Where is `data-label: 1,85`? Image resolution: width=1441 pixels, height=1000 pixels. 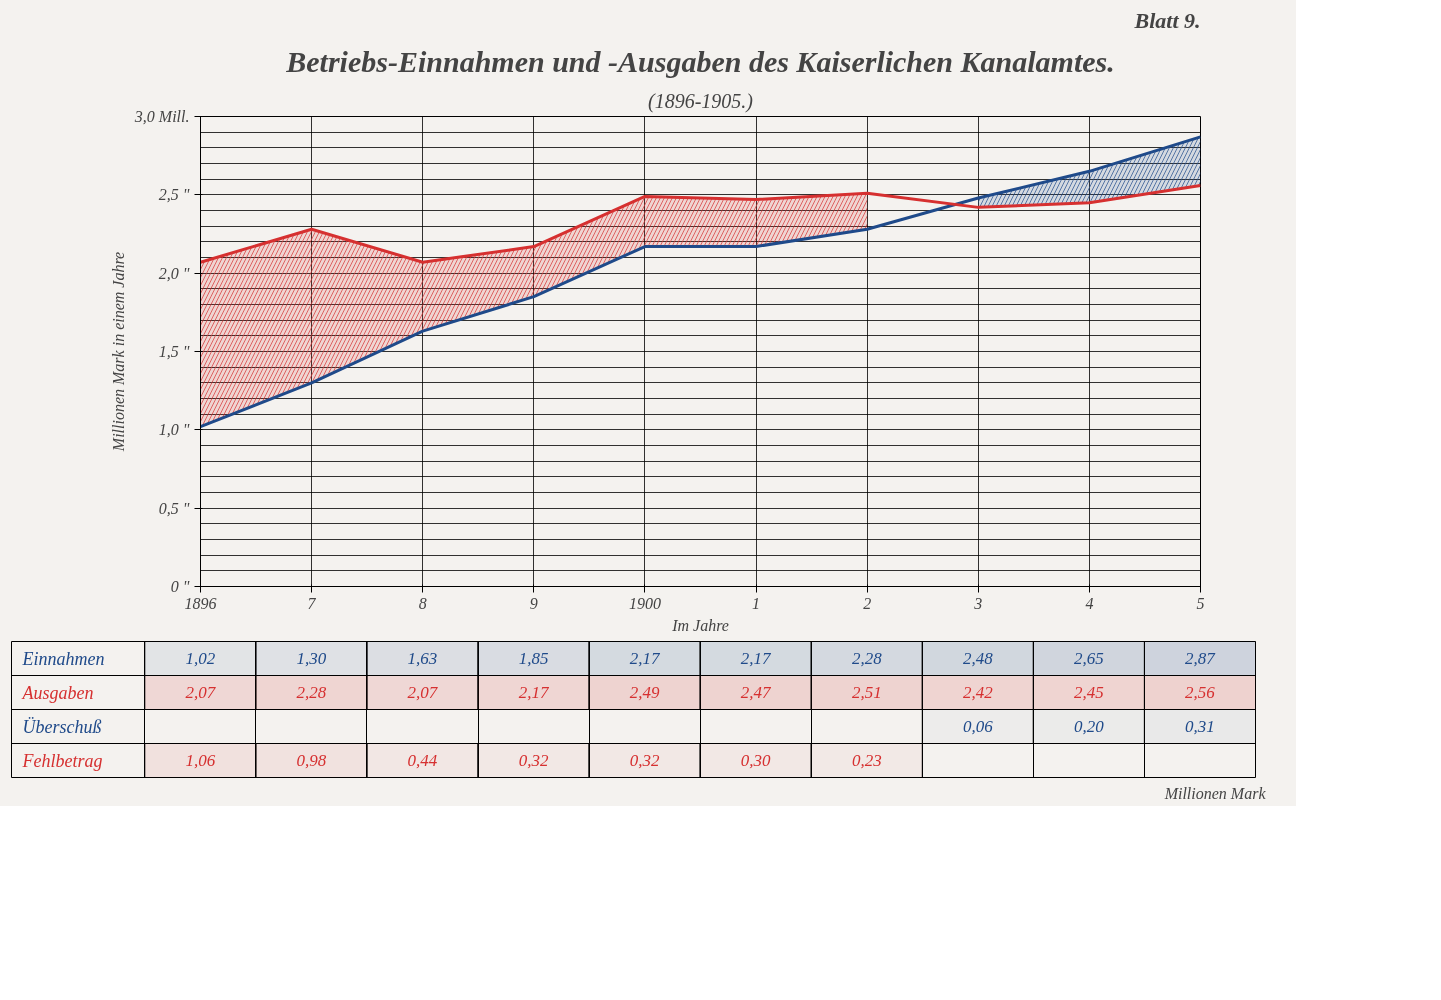
data-label: 1,85 is located at coordinates (533, 658).